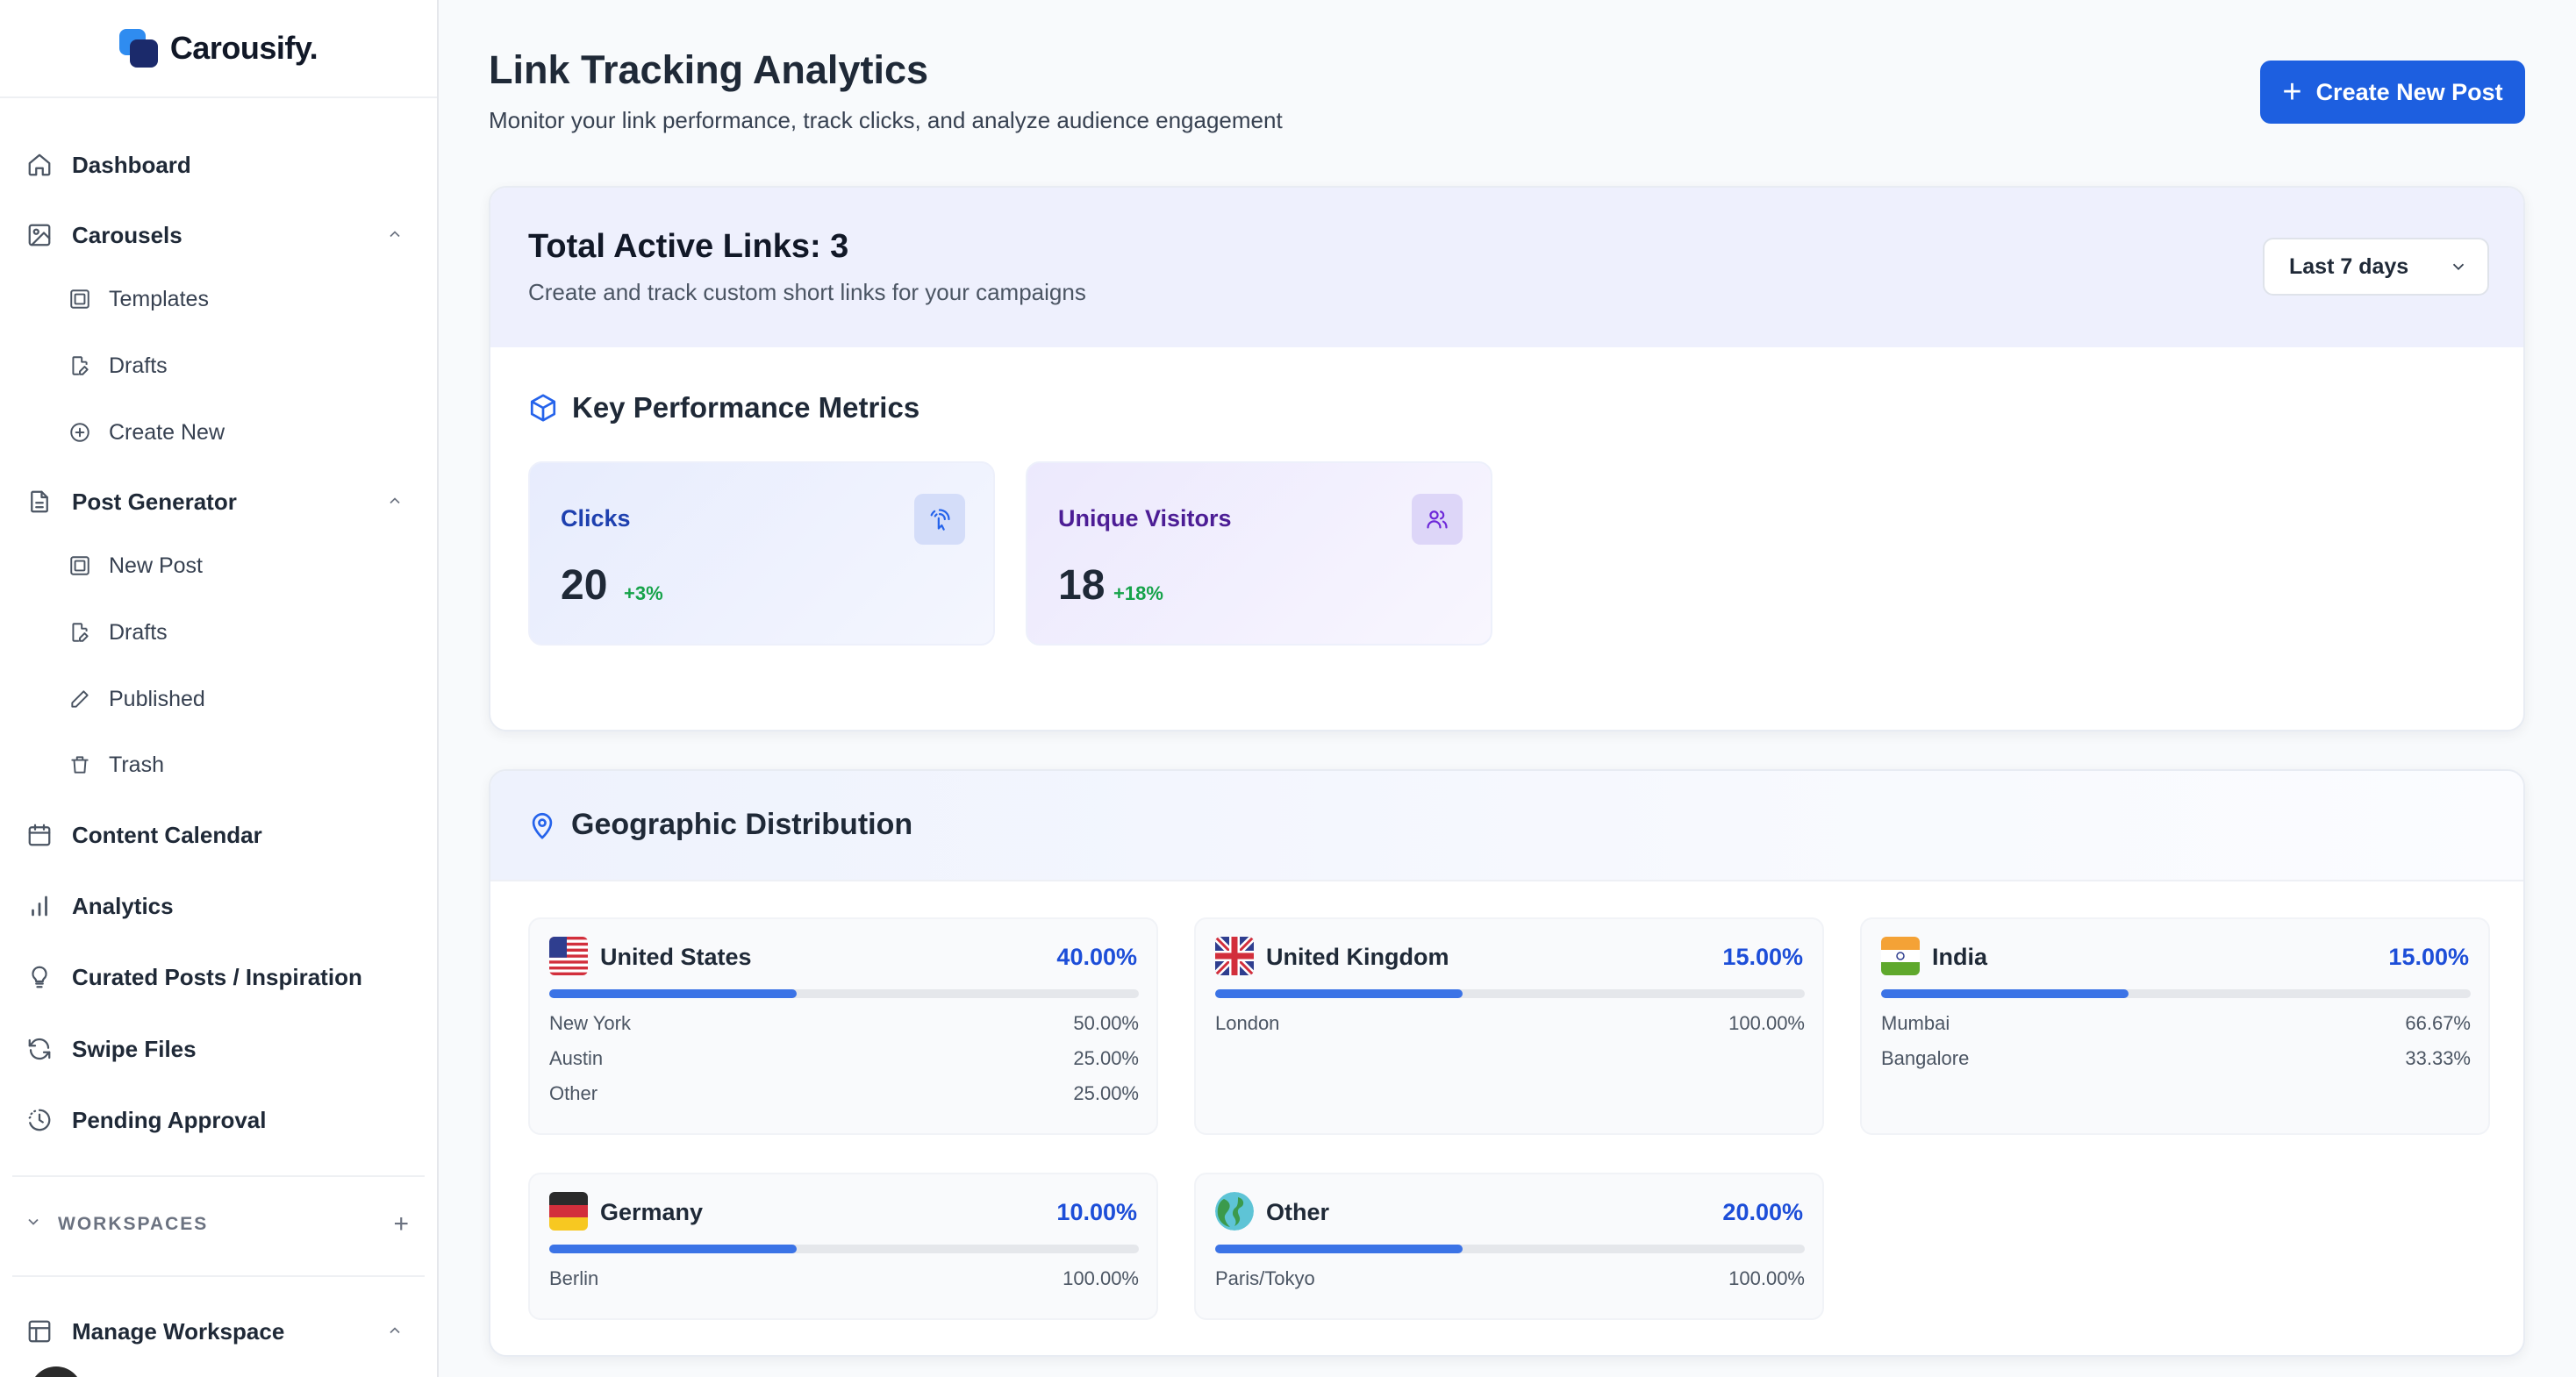  What do you see at coordinates (1960, 957) in the screenshot?
I see `country-name: India` at bounding box center [1960, 957].